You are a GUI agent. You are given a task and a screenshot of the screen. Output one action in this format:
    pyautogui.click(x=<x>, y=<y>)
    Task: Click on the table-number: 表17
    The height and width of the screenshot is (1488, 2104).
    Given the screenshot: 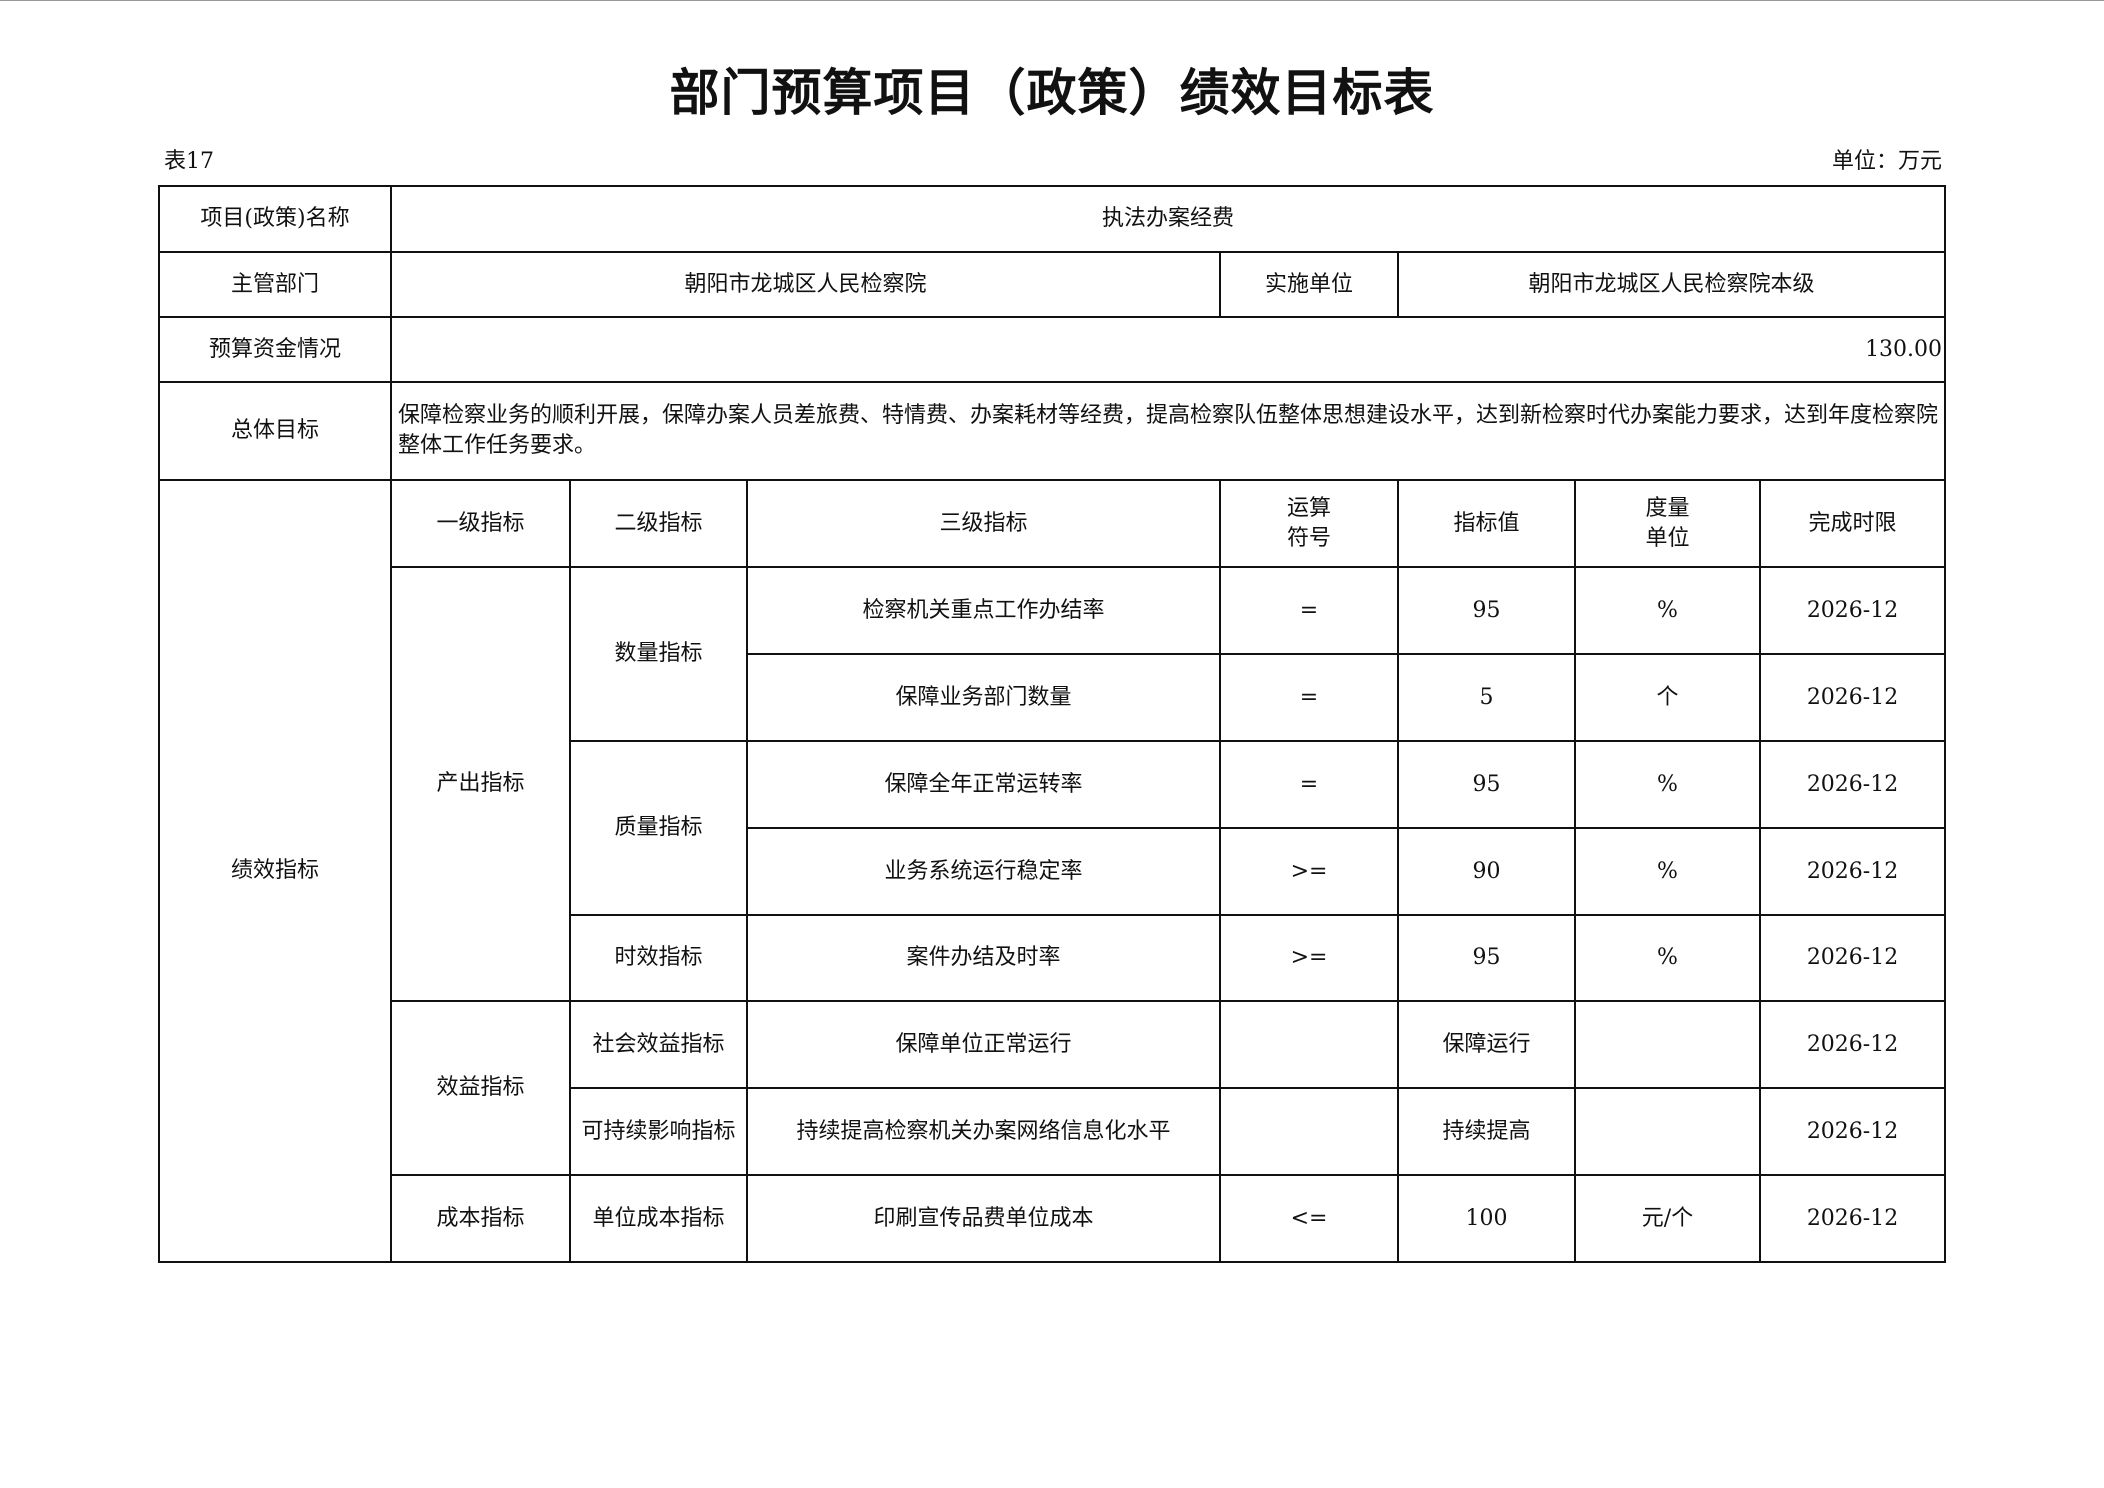 What is the action you would take?
    pyautogui.click(x=189, y=161)
    